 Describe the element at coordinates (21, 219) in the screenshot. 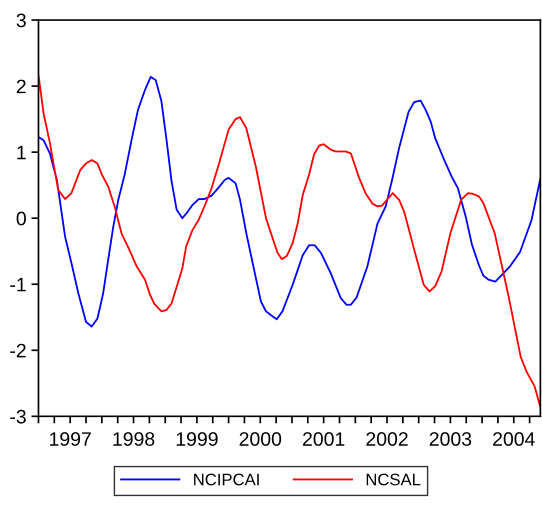

I see `y-tick-label: 0` at that location.